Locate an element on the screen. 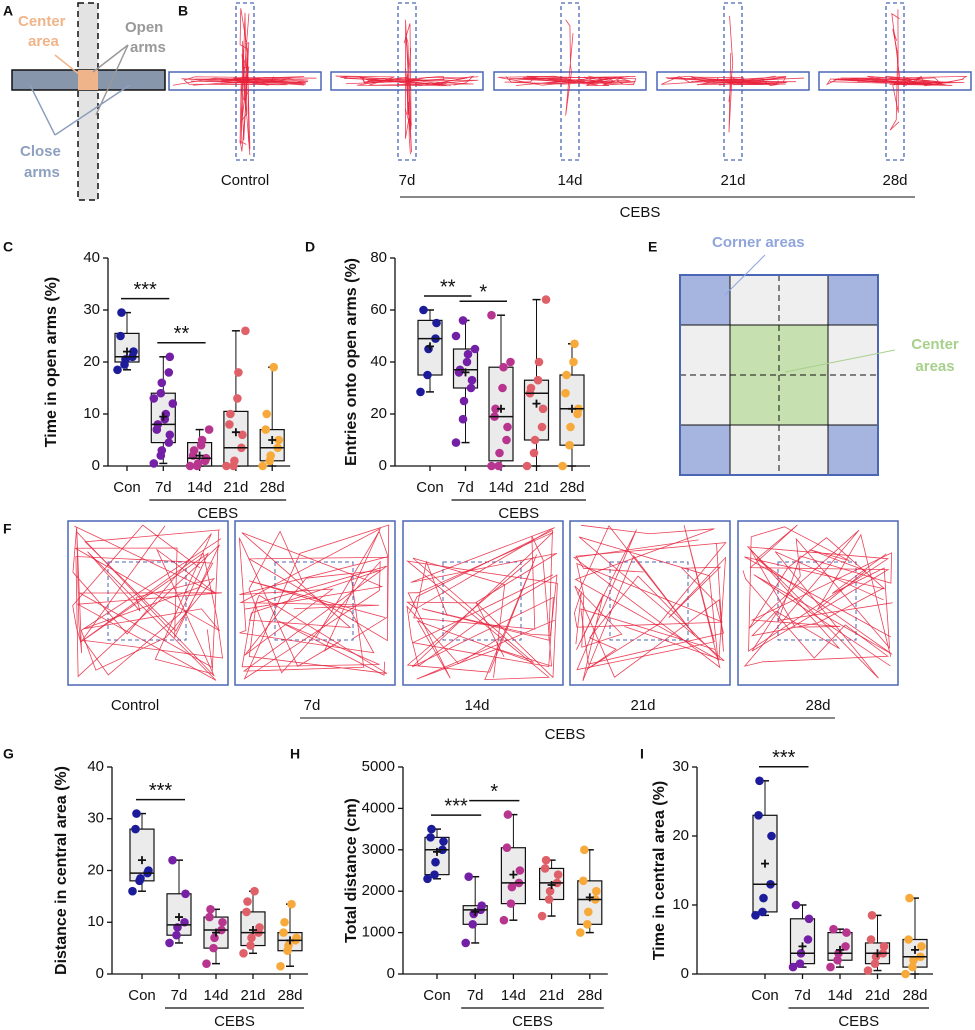 The width and height of the screenshot is (975, 1030). group-label: CEBS is located at coordinates (217, 513).